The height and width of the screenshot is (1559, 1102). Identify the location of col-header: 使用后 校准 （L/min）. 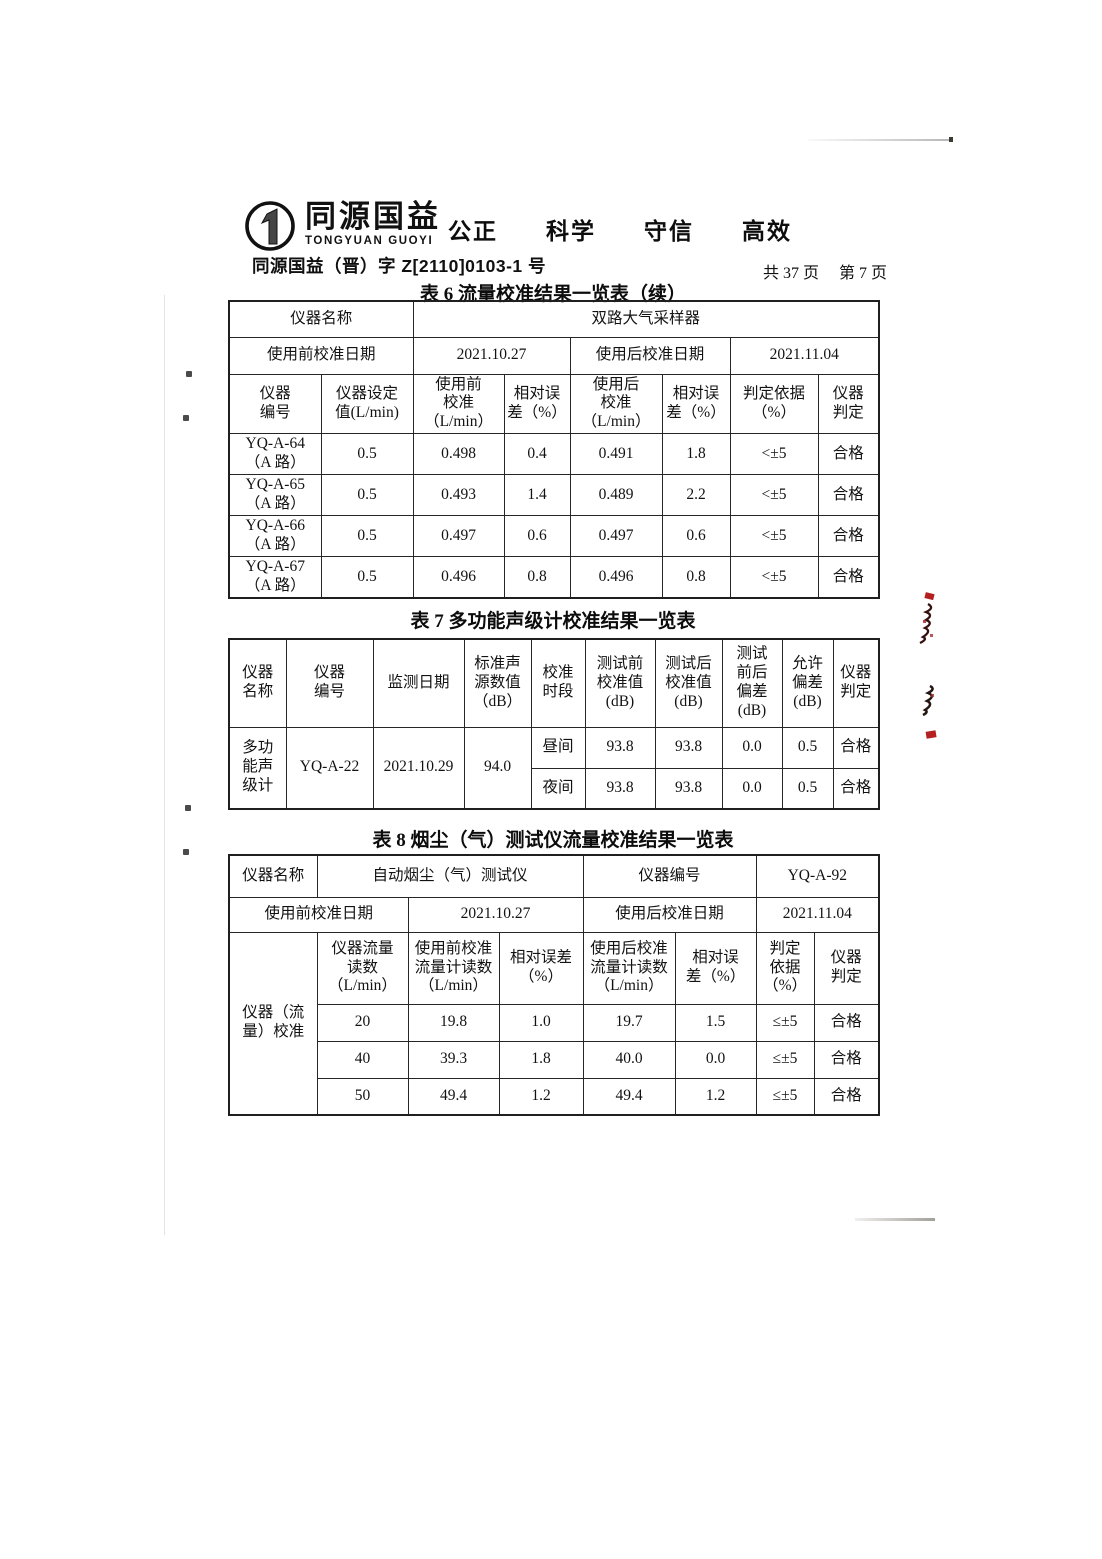
(616, 404).